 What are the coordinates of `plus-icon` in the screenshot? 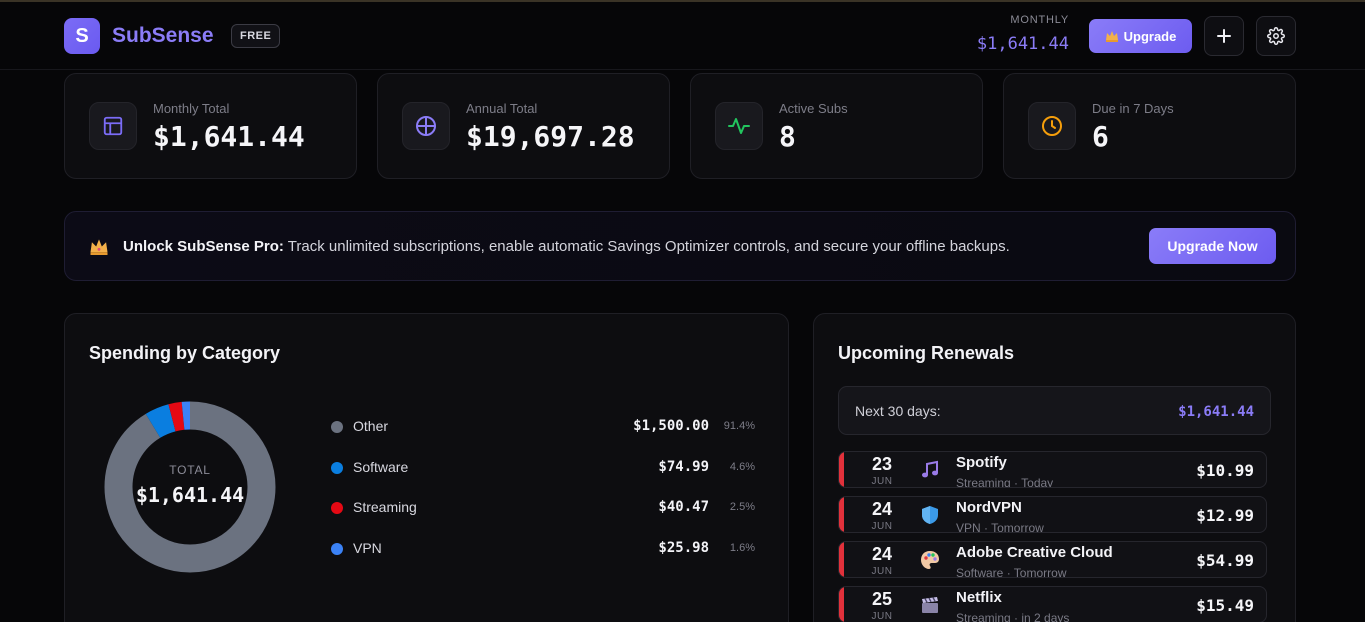 It's located at (1224, 36).